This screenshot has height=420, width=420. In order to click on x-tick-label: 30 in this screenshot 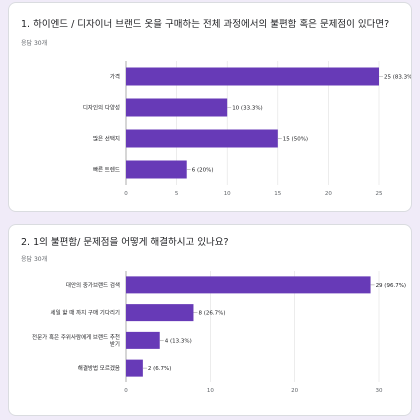, I will do `click(379, 391)`.